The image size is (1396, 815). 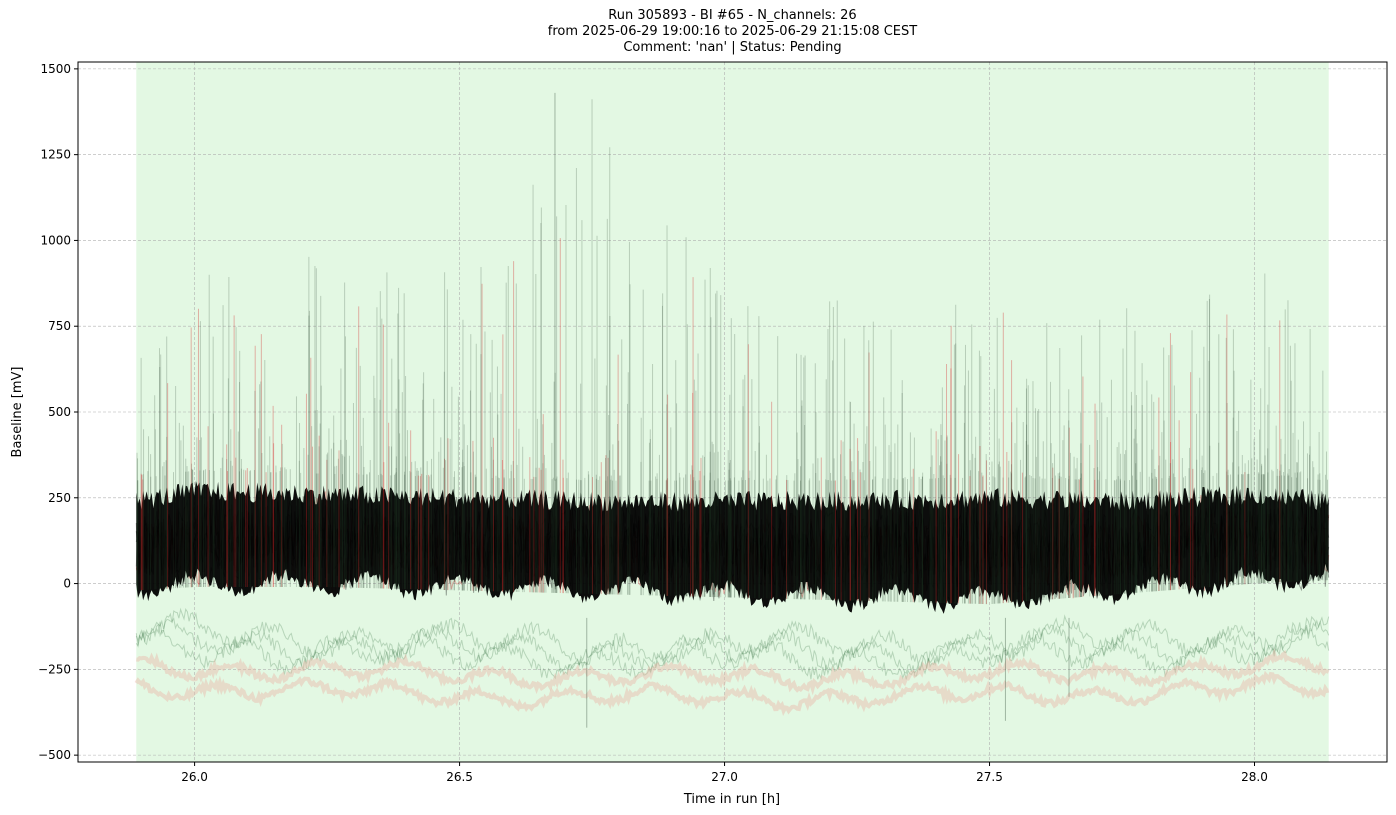 What do you see at coordinates (59, 412) in the screenshot?
I see `y-tick-label: 500` at bounding box center [59, 412].